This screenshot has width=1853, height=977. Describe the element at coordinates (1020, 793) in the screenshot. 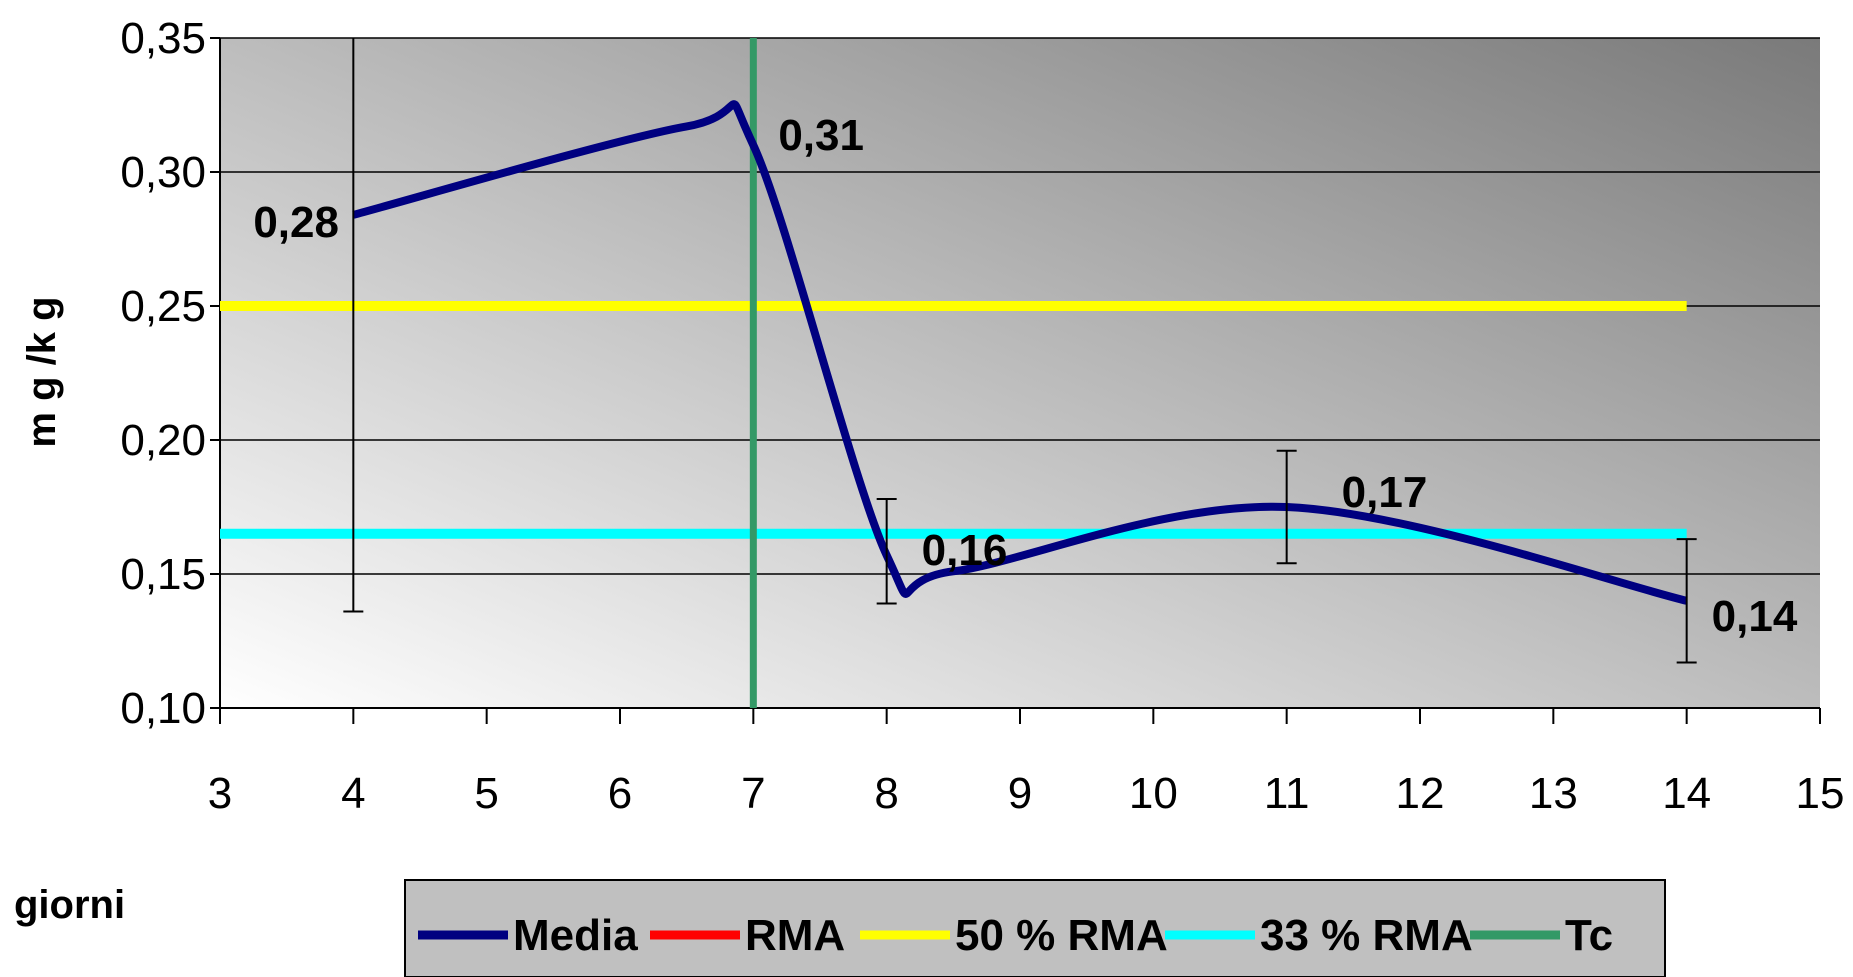

I see `x-tick-label: 9` at that location.